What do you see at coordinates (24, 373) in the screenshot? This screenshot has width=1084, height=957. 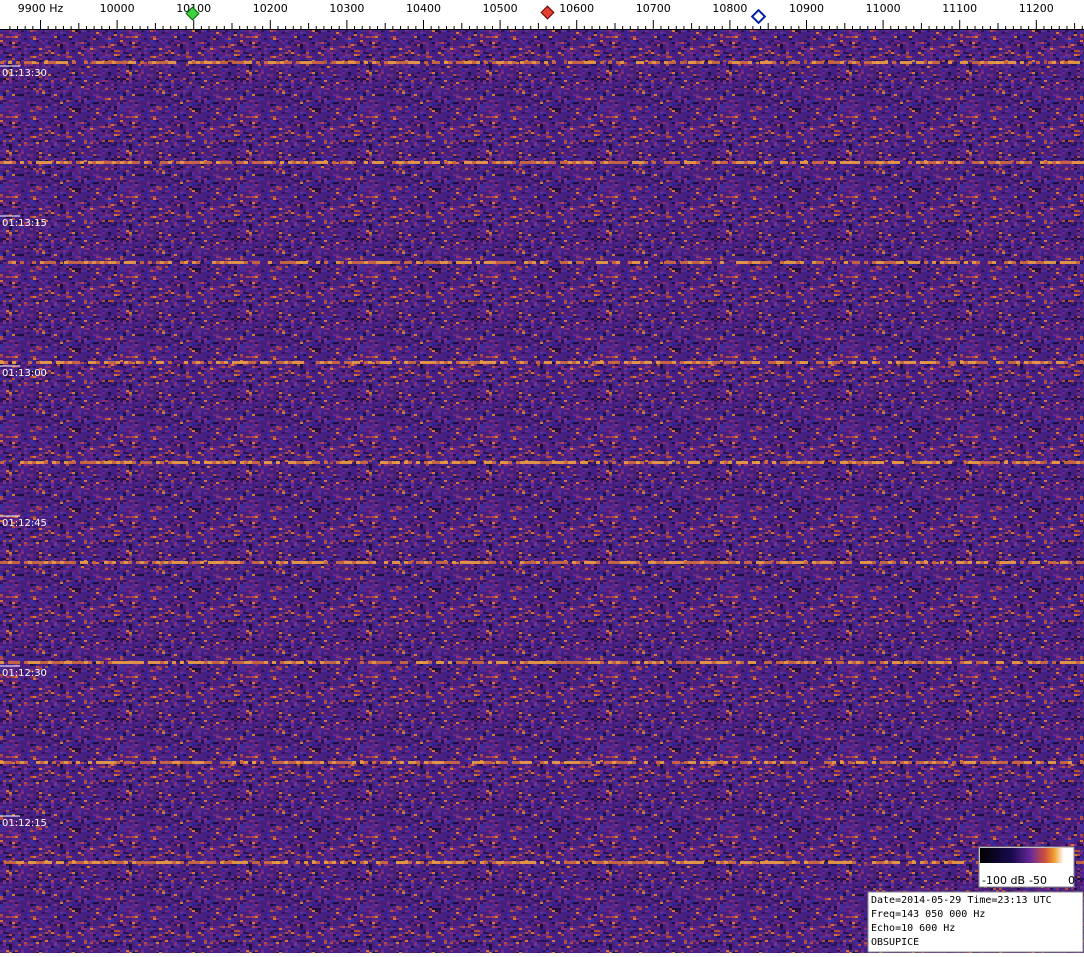 I see `time-label: 01:13:00` at bounding box center [24, 373].